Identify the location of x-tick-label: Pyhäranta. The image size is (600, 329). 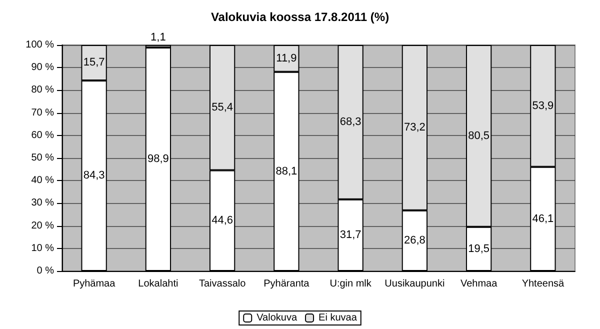
(287, 284).